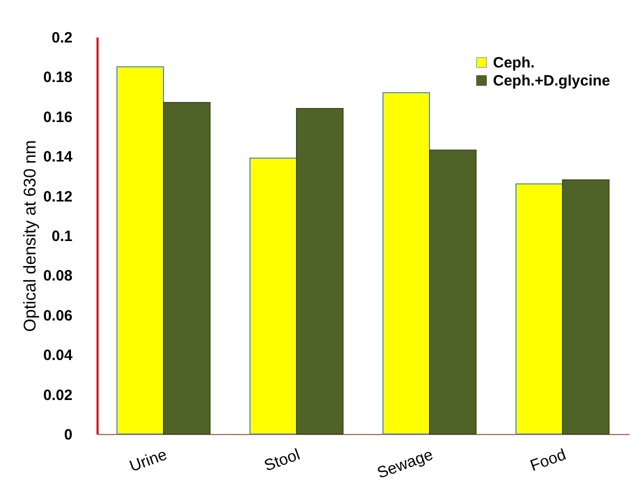  Describe the element at coordinates (62, 38) in the screenshot. I see `y-tick-label: 0.2` at that location.